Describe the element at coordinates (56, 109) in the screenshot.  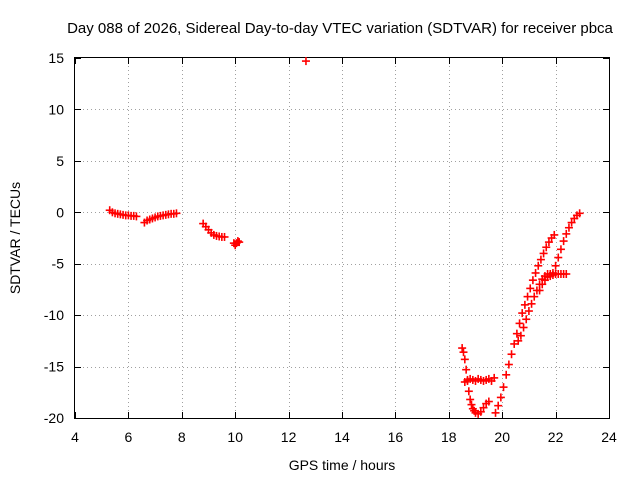
I see `y-tick-label: 10` at that location.